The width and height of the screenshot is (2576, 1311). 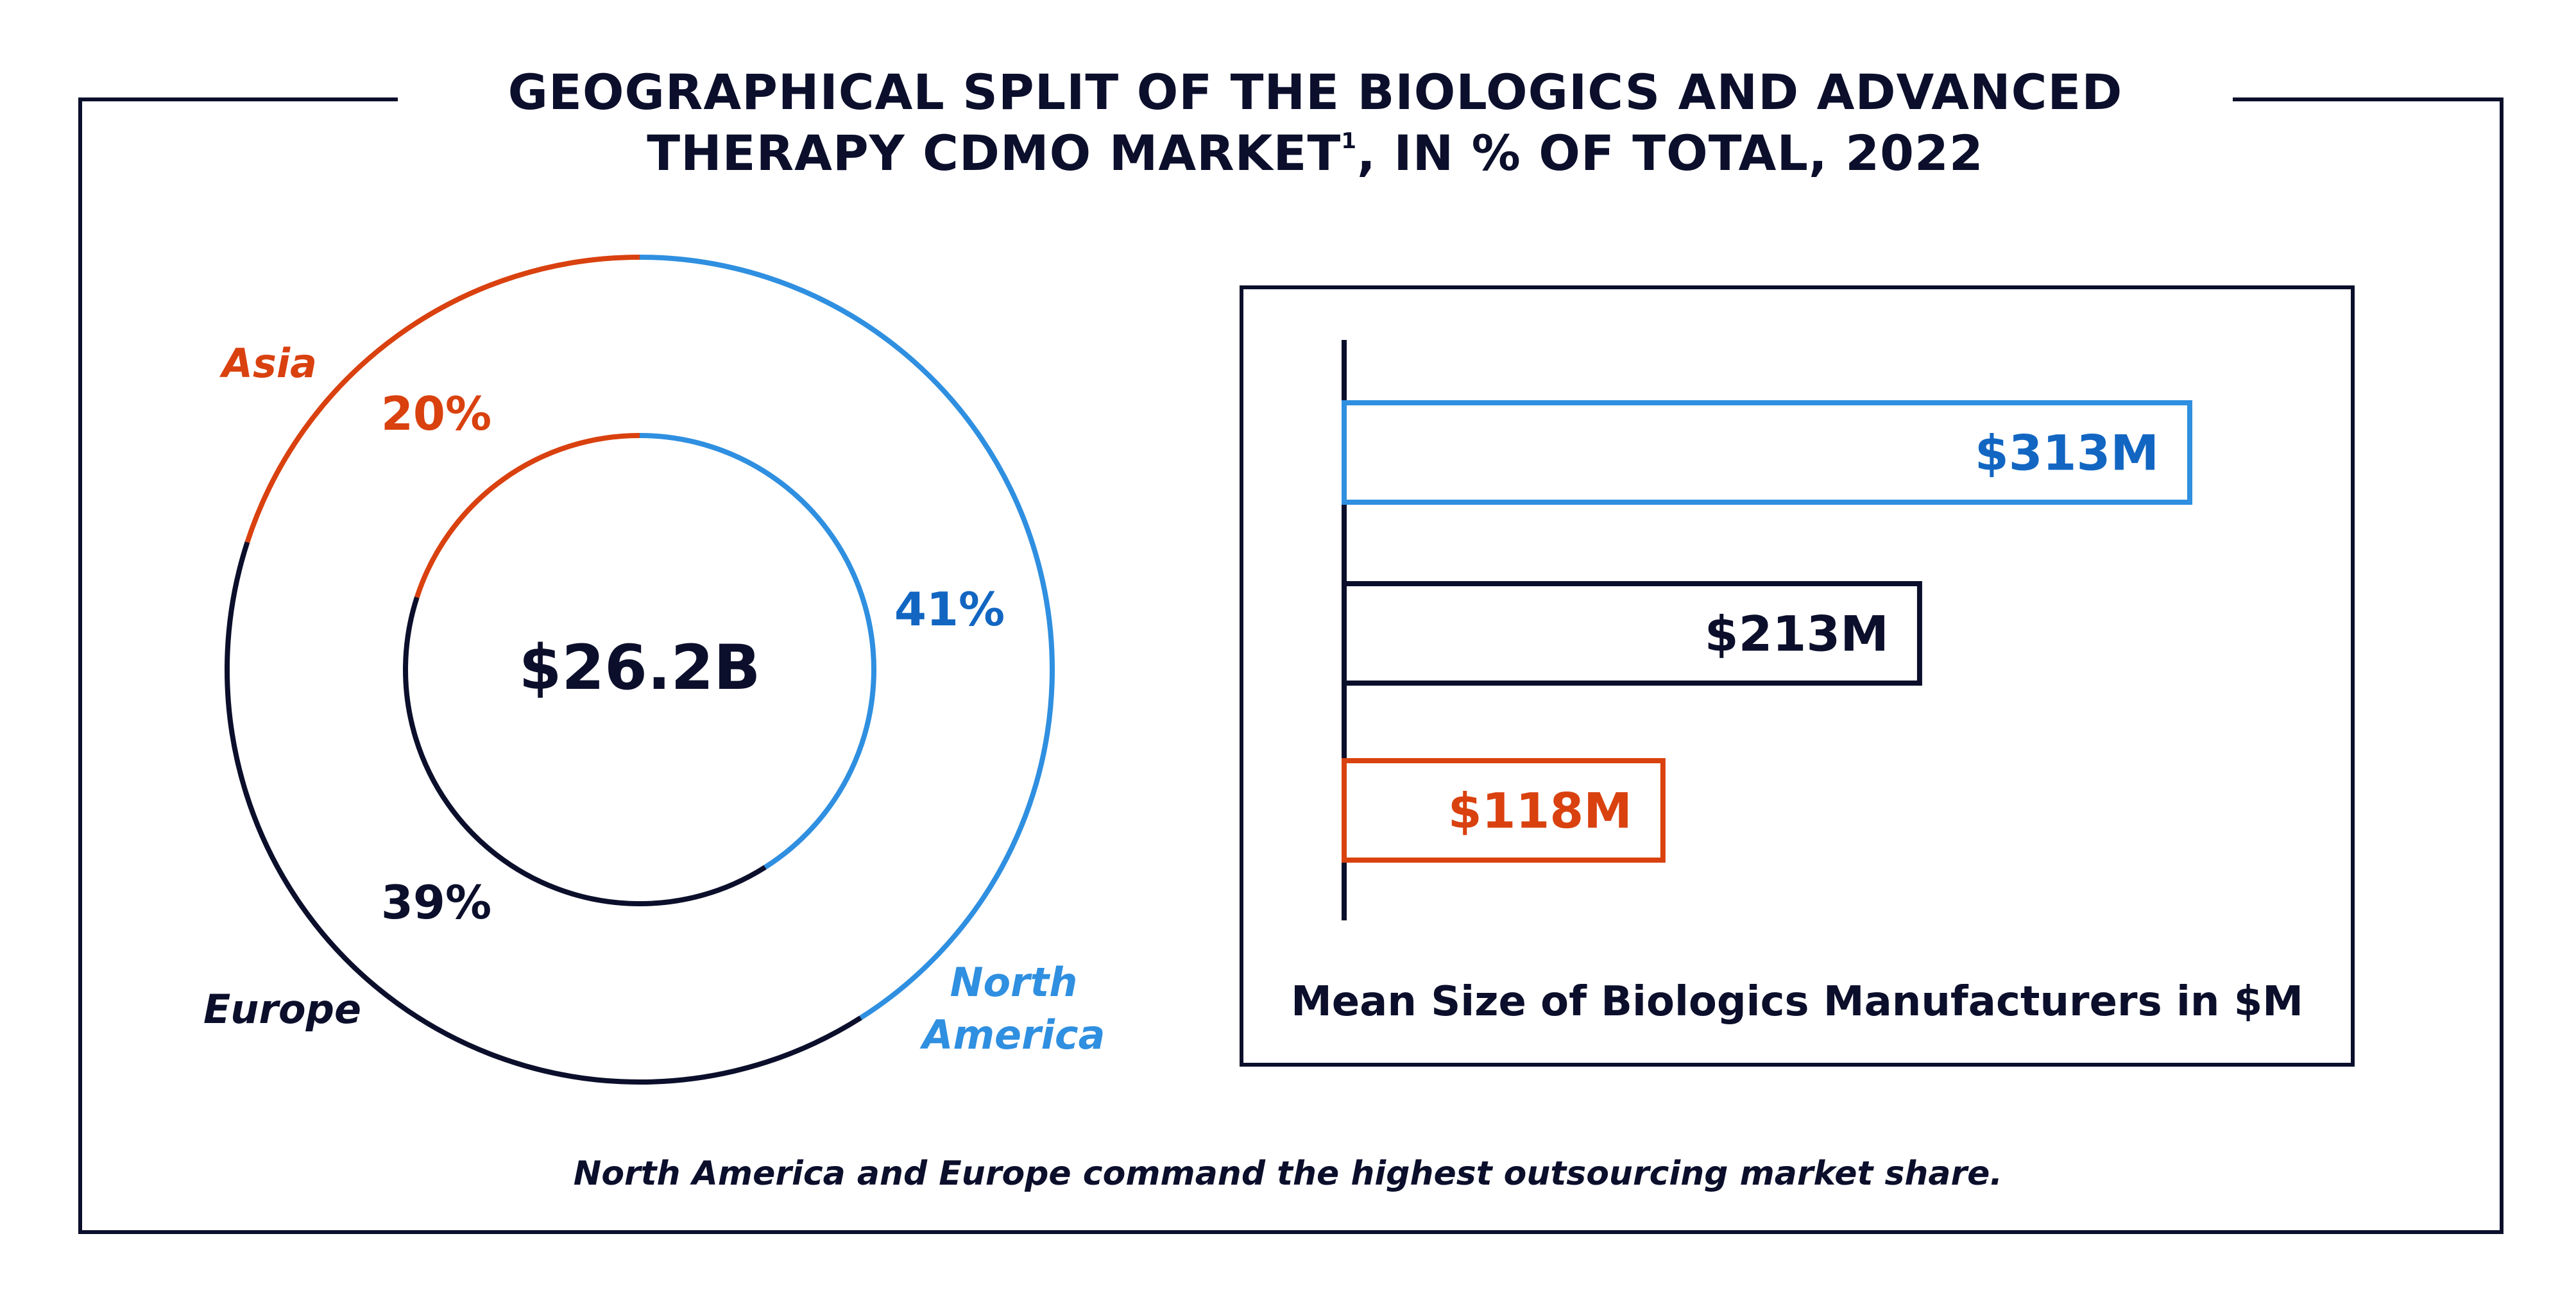 What do you see at coordinates (1012, 1008) in the screenshot?
I see `slice-name-north-america: North America` at bounding box center [1012, 1008].